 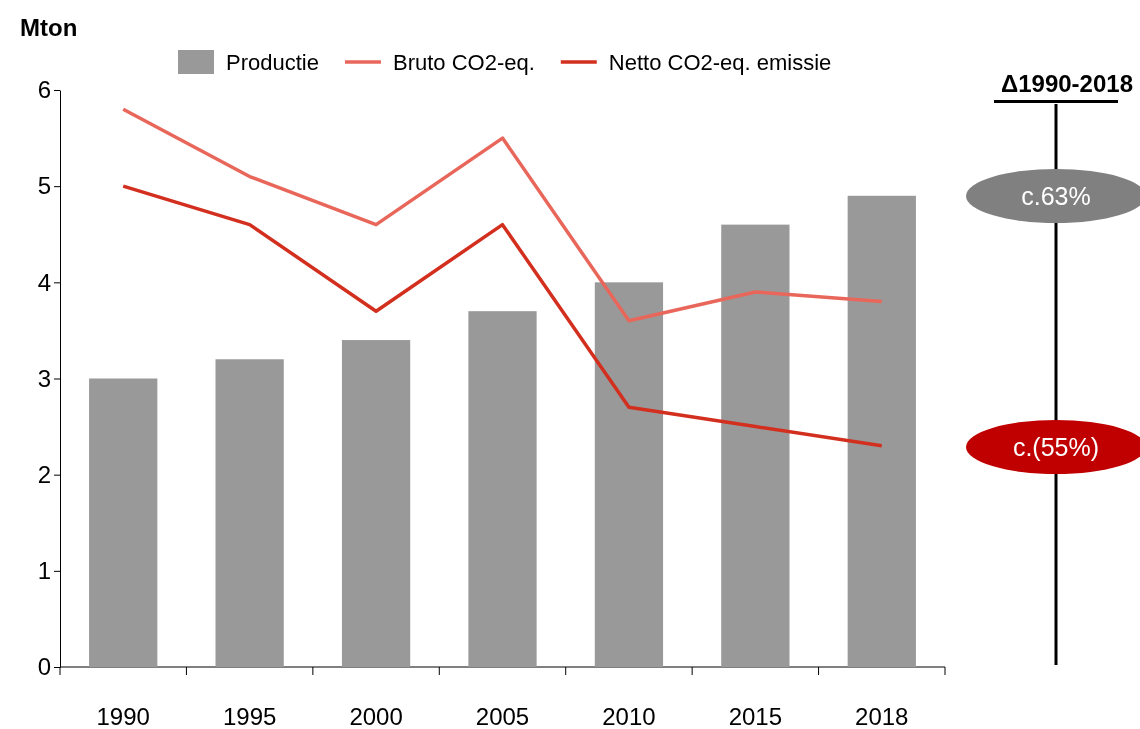 I want to click on y-tick-label: 4, so click(x=44, y=282).